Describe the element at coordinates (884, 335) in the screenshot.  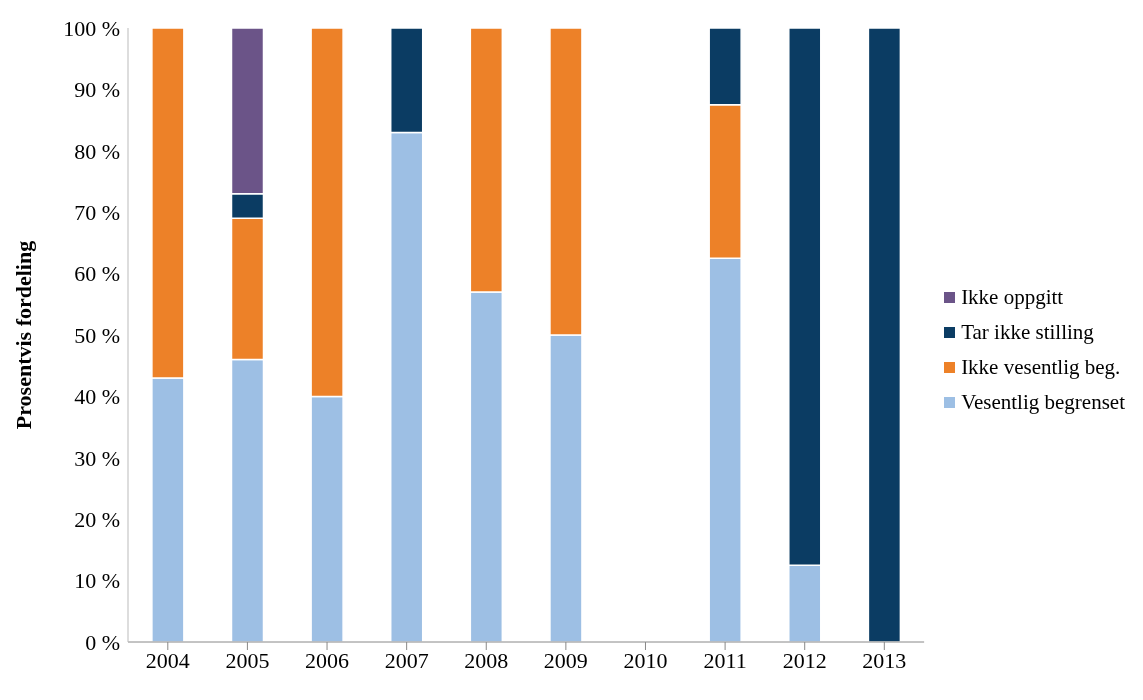
I see `bar` at that location.